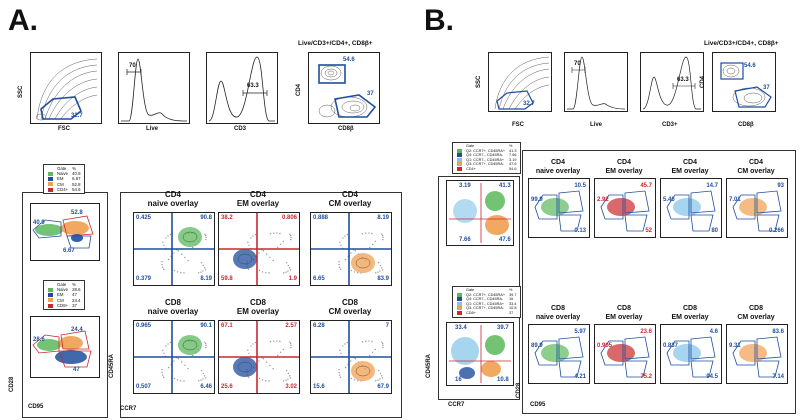 This screenshot has width=800, height=420. Describe the element at coordinates (253, 86) in the screenshot. I see `a-cd3-value: 63.3` at that location.